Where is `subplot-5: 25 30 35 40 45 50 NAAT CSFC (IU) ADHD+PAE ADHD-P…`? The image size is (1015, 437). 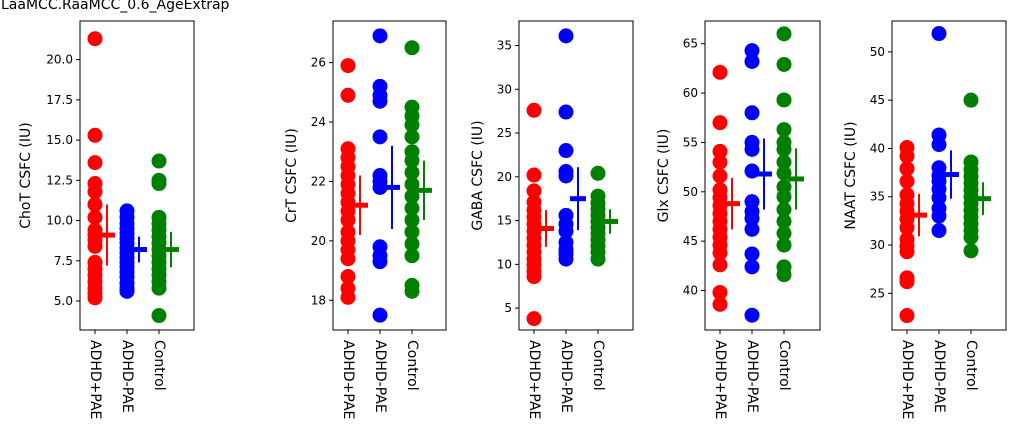 subplot-5: 25 30 35 40 45 50 NAAT CSFC (IU) ADHD+PAE ADHD-P… is located at coordinates (925, 219).